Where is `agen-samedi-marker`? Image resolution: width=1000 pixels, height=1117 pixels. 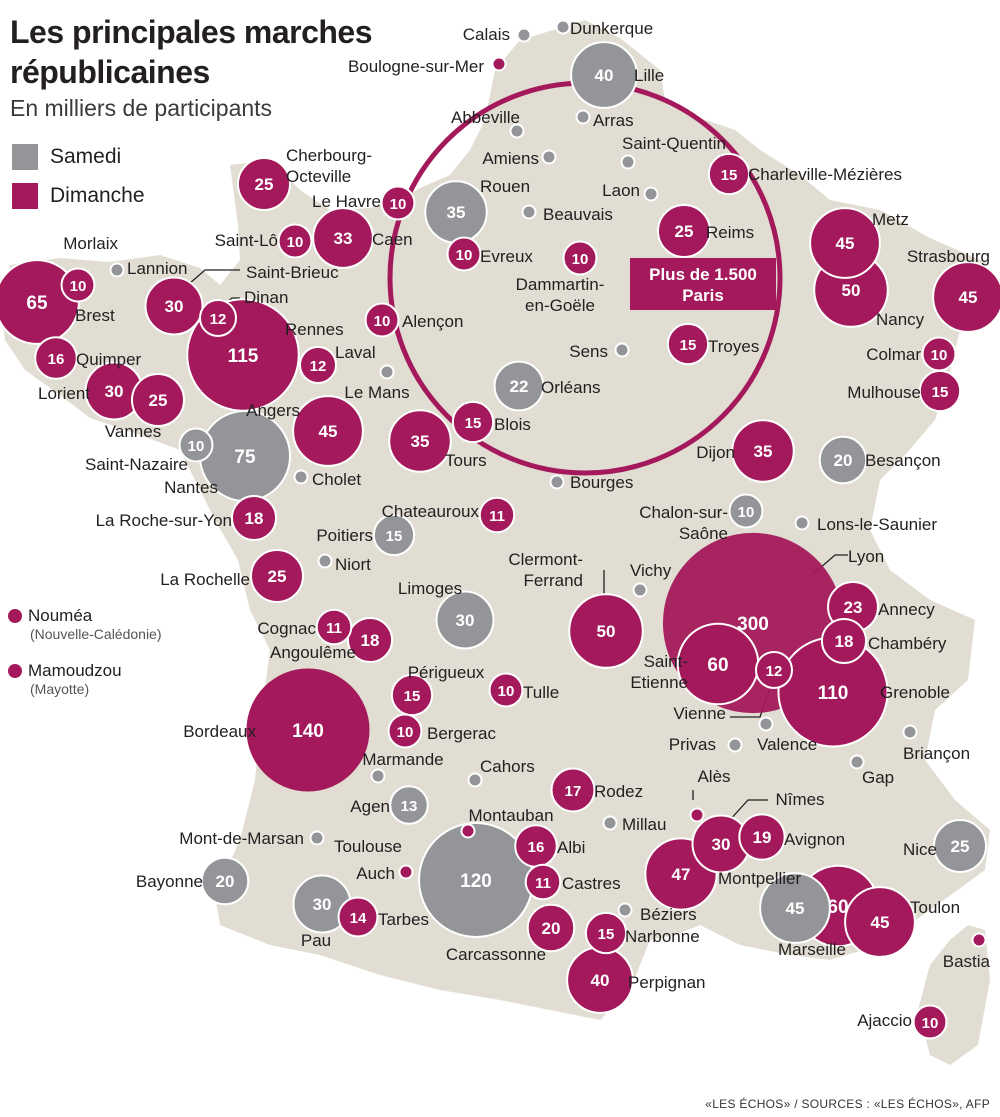 agen-samedi-marker is located at coordinates (409, 805).